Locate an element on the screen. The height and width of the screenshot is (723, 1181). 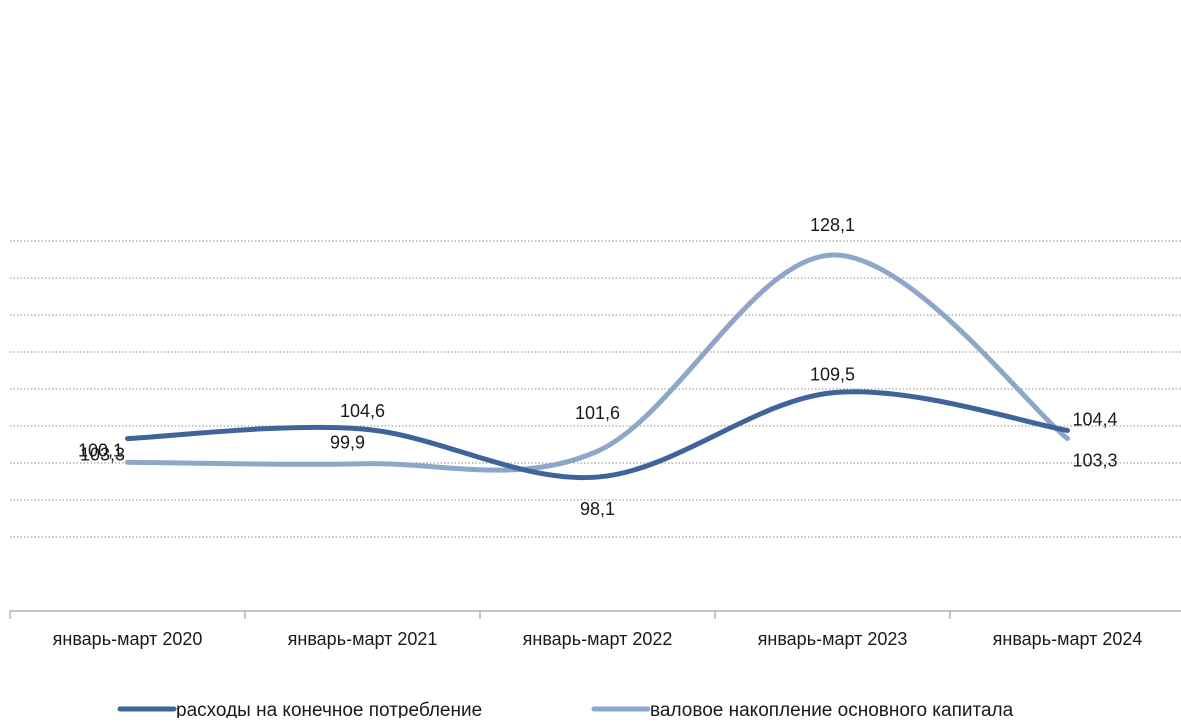
data-label: 104,4 is located at coordinates (1095, 419).